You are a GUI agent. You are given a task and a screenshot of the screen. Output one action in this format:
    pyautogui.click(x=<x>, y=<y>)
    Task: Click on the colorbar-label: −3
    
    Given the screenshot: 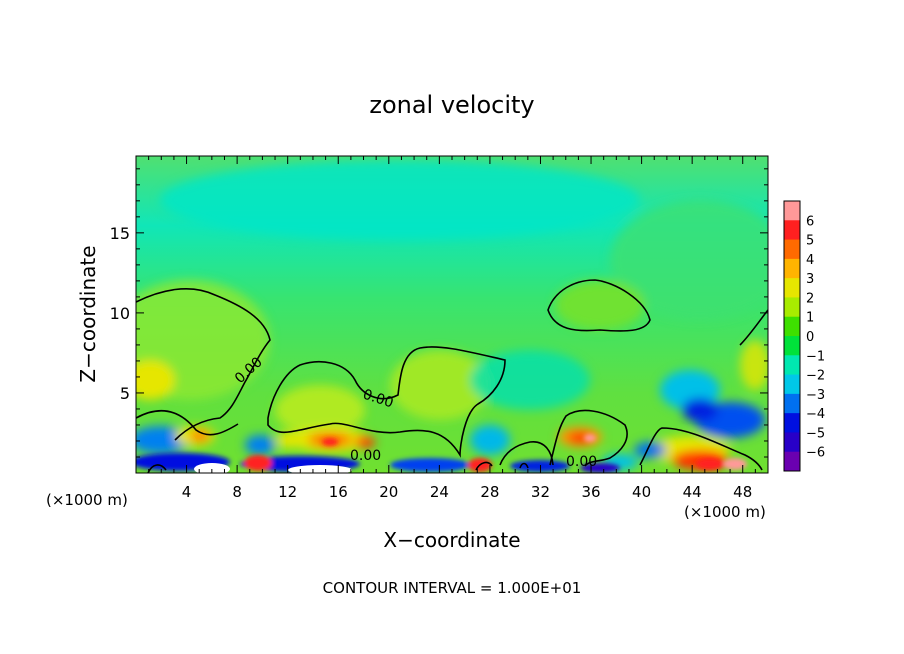 What is the action you would take?
    pyautogui.click(x=815, y=395)
    